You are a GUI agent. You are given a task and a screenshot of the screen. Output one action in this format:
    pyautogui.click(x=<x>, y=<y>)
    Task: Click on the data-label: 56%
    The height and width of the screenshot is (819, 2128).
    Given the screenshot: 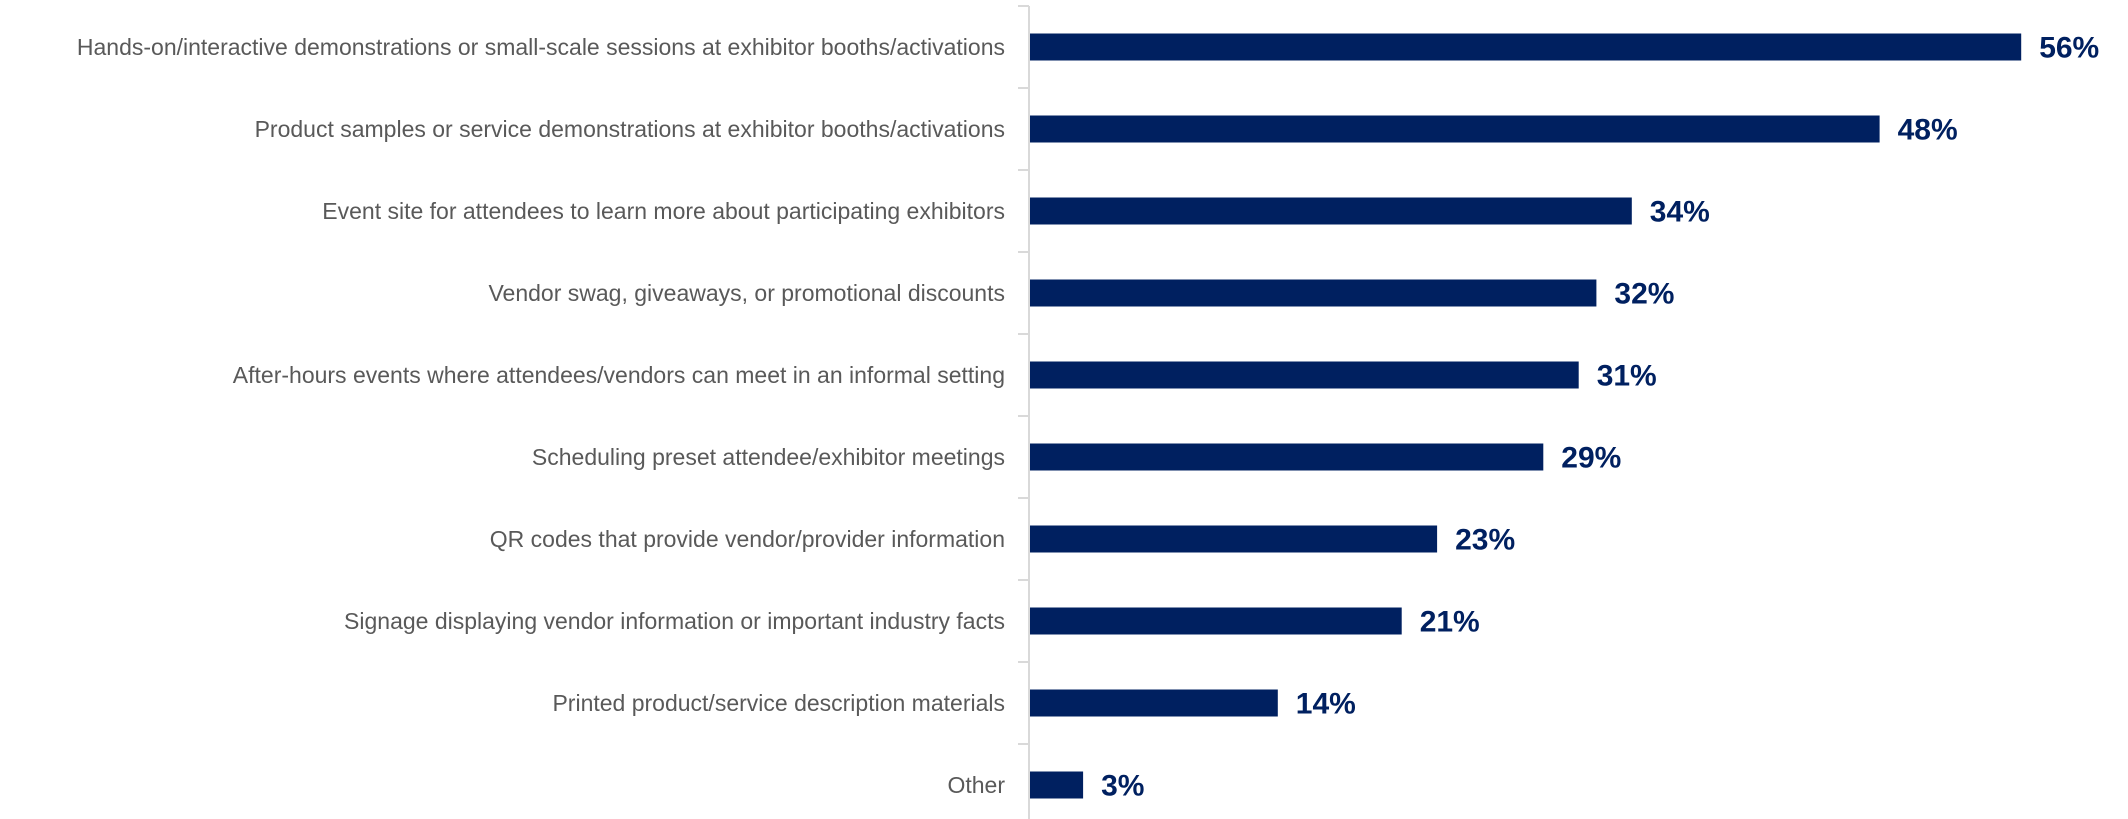 What is the action you would take?
    pyautogui.click(x=2069, y=48)
    